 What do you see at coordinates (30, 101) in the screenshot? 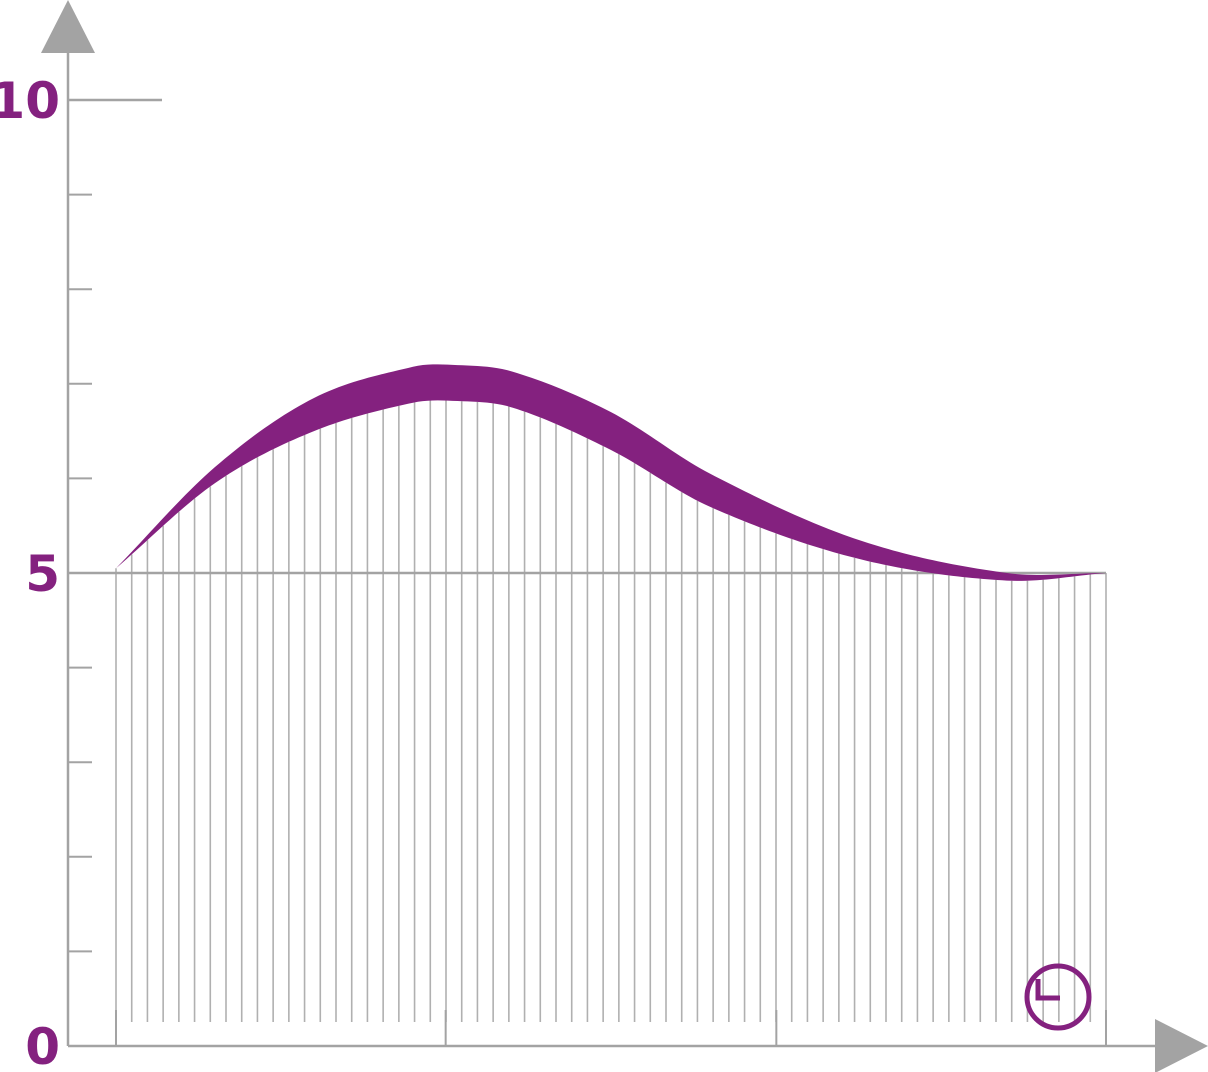
I see `y-tick-label-10: 10` at bounding box center [30, 101].